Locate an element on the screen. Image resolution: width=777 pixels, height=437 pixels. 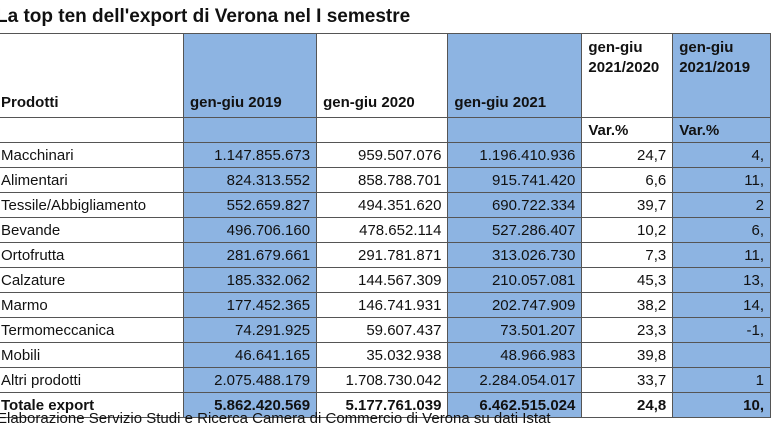
value-cell: 38,2 is located at coordinates (627, 305).